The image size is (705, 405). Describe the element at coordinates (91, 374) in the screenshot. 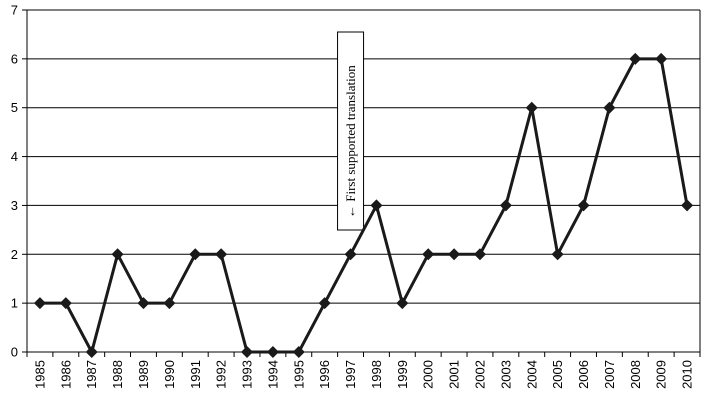

I see `x-tick-label: 1987` at that location.